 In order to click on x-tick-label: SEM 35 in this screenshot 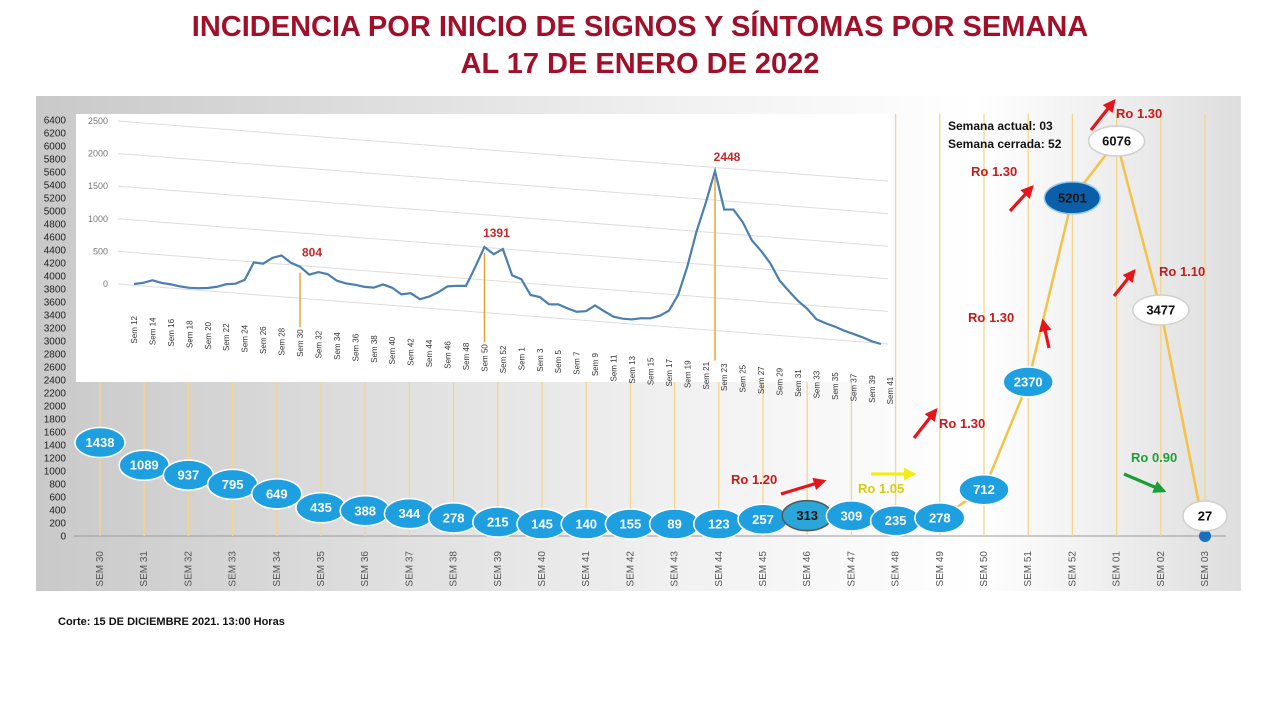, I will do `click(321, 569)`.